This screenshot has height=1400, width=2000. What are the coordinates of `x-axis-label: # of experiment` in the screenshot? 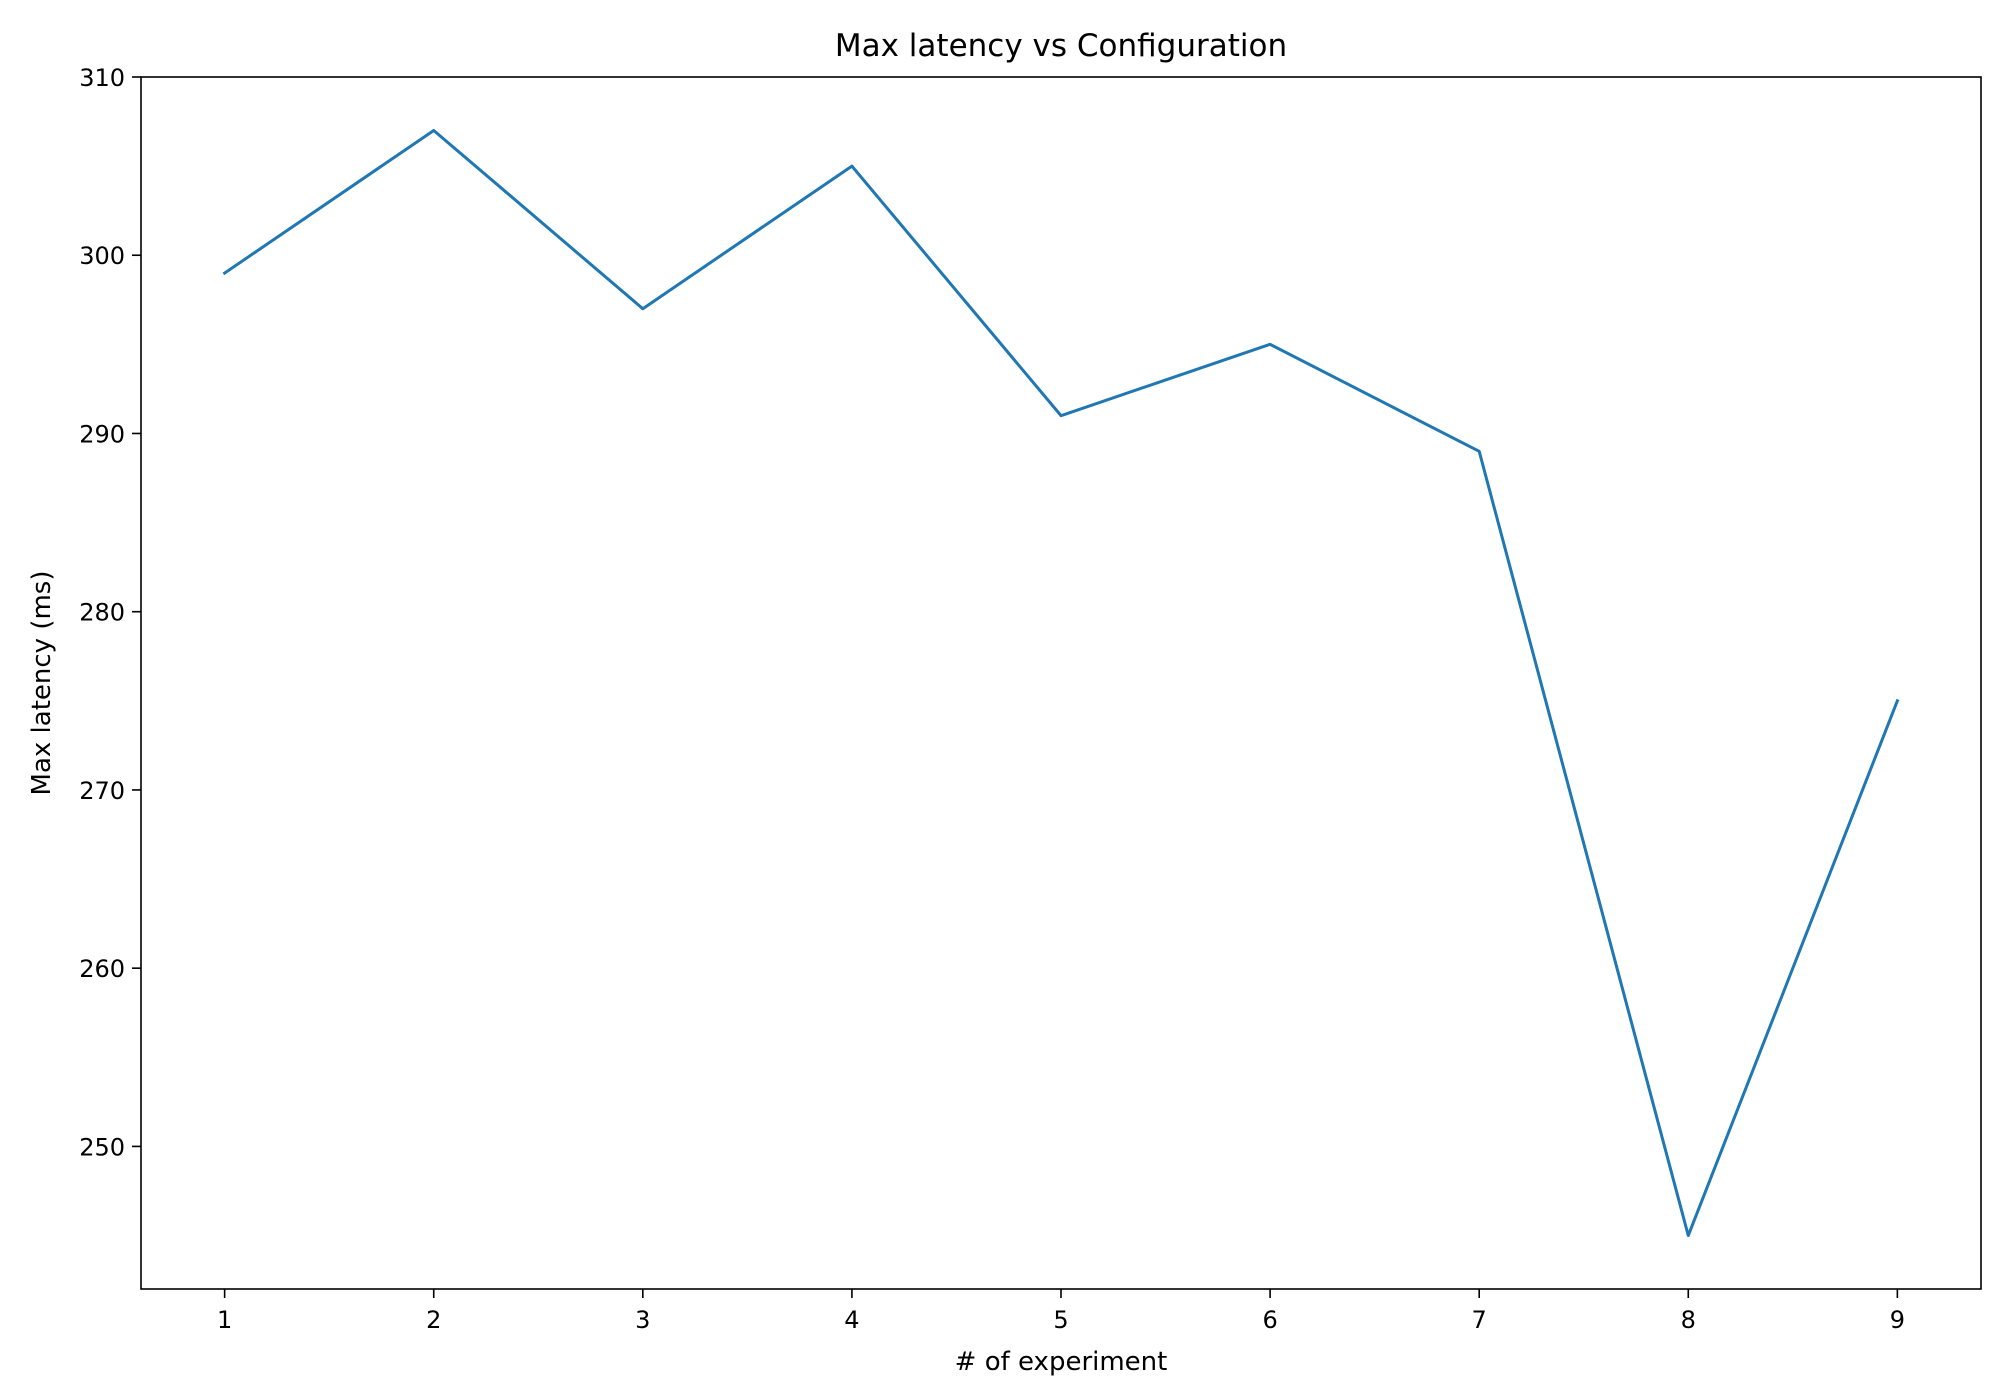 It's located at (1061, 1362).